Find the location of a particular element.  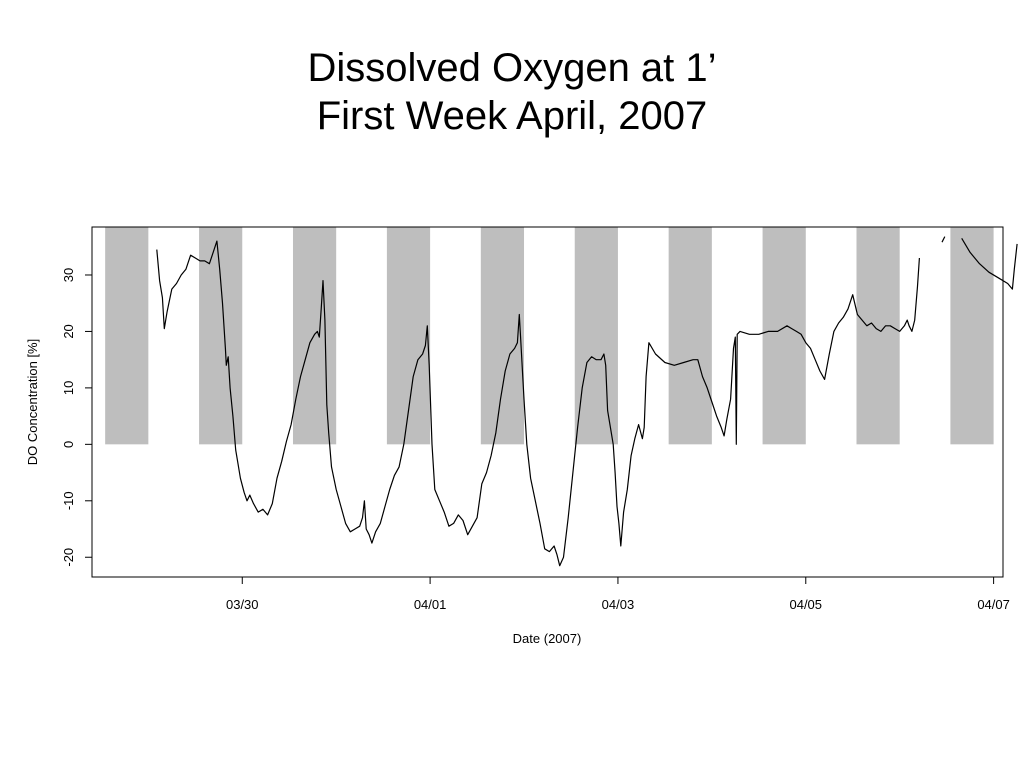

x-axis-label: Date (2007) is located at coordinates (547, 638).